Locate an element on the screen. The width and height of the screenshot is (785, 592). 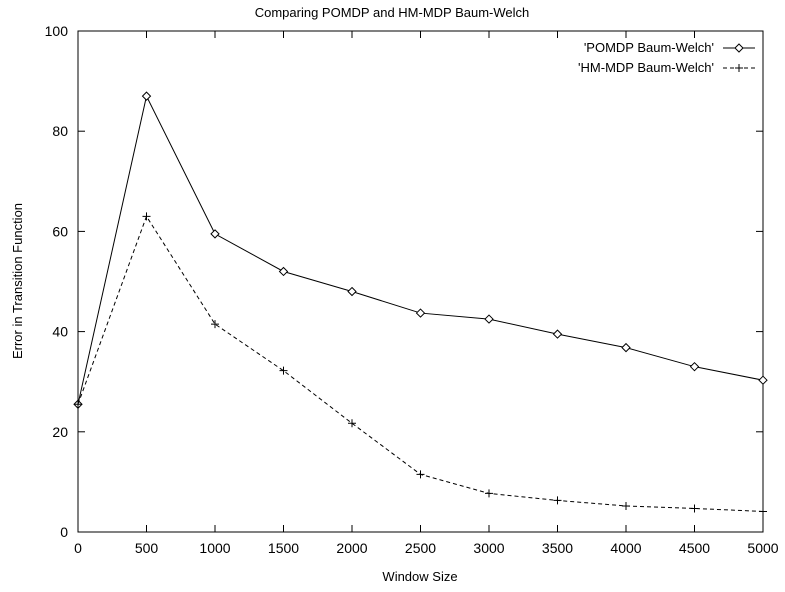
y-axis-label: Error in Transition Function is located at coordinates (17, 281).